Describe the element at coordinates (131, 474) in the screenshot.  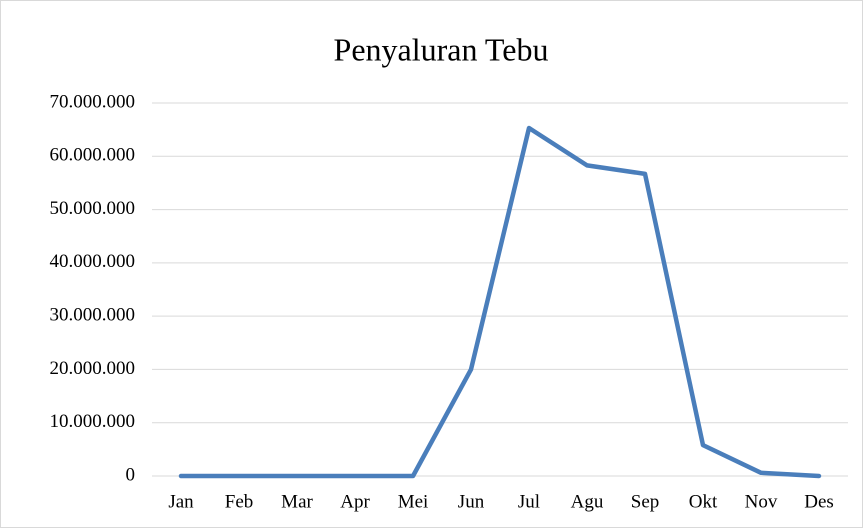
I see `y-tick-label: 0` at that location.